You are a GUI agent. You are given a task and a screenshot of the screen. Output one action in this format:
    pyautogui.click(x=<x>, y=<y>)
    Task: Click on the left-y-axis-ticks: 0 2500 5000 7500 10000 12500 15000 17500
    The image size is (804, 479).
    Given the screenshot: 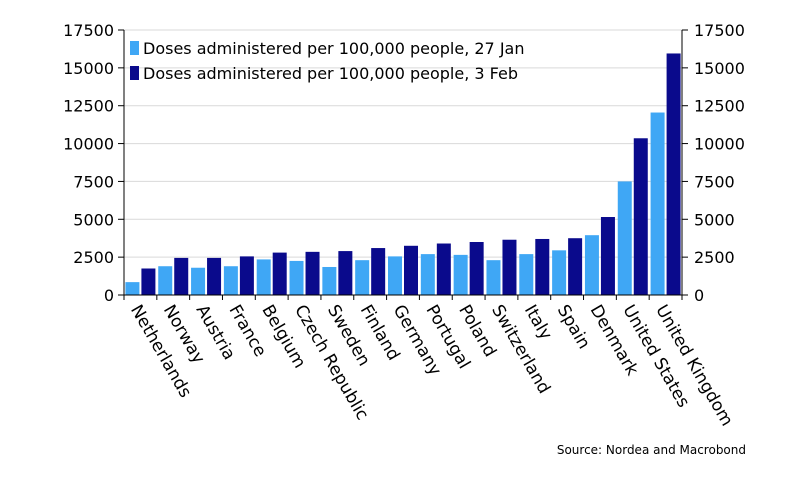 What is the action you would take?
    pyautogui.click(x=93, y=163)
    